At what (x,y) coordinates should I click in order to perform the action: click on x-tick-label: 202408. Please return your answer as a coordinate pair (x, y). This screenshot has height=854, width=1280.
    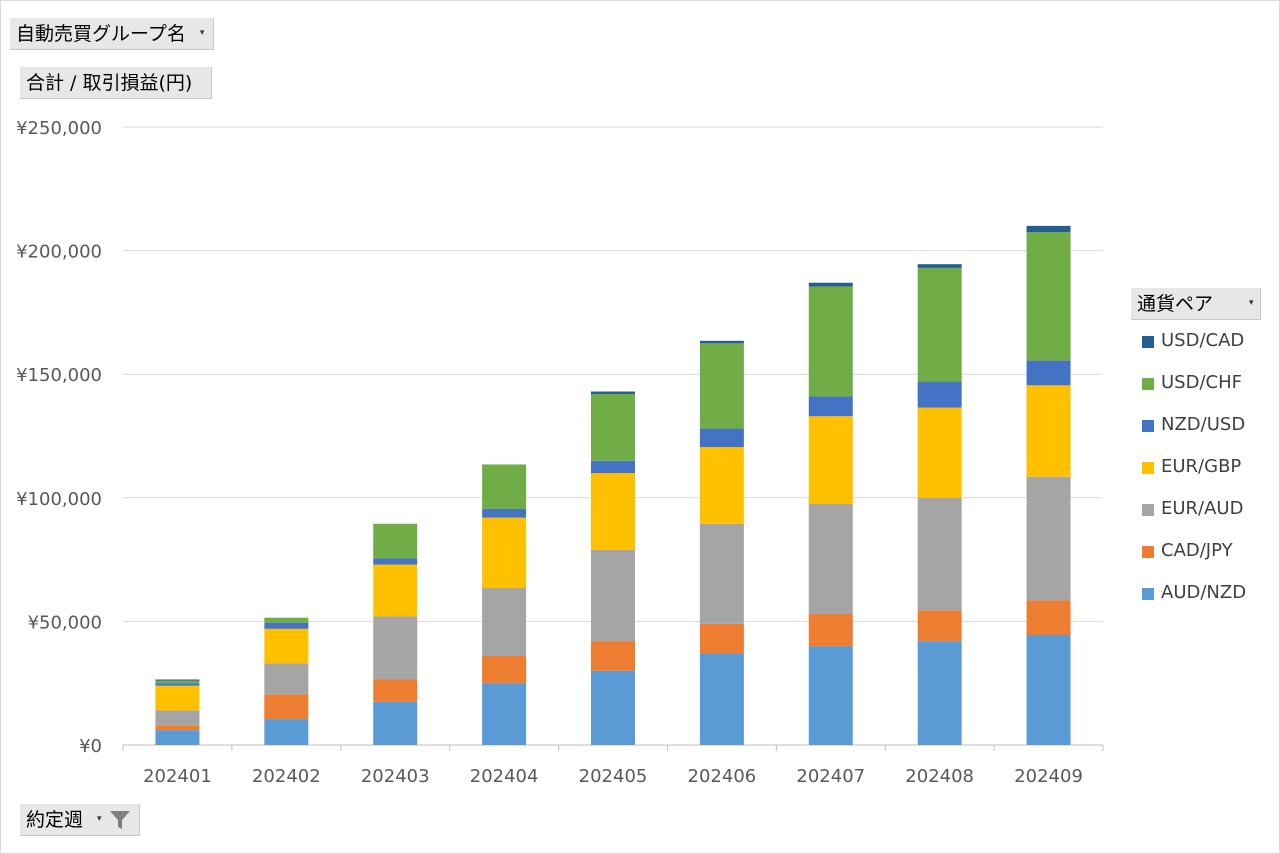
    Looking at the image, I should click on (939, 776).